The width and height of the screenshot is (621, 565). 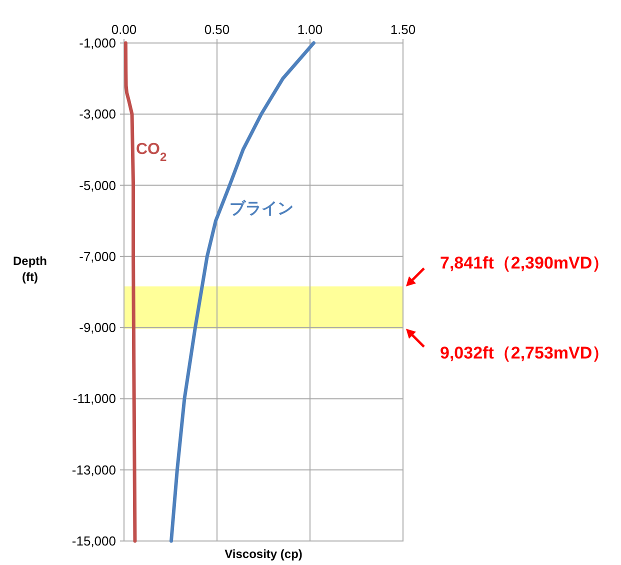 I want to click on y-tick-label: -1,000, so click(x=97, y=43).